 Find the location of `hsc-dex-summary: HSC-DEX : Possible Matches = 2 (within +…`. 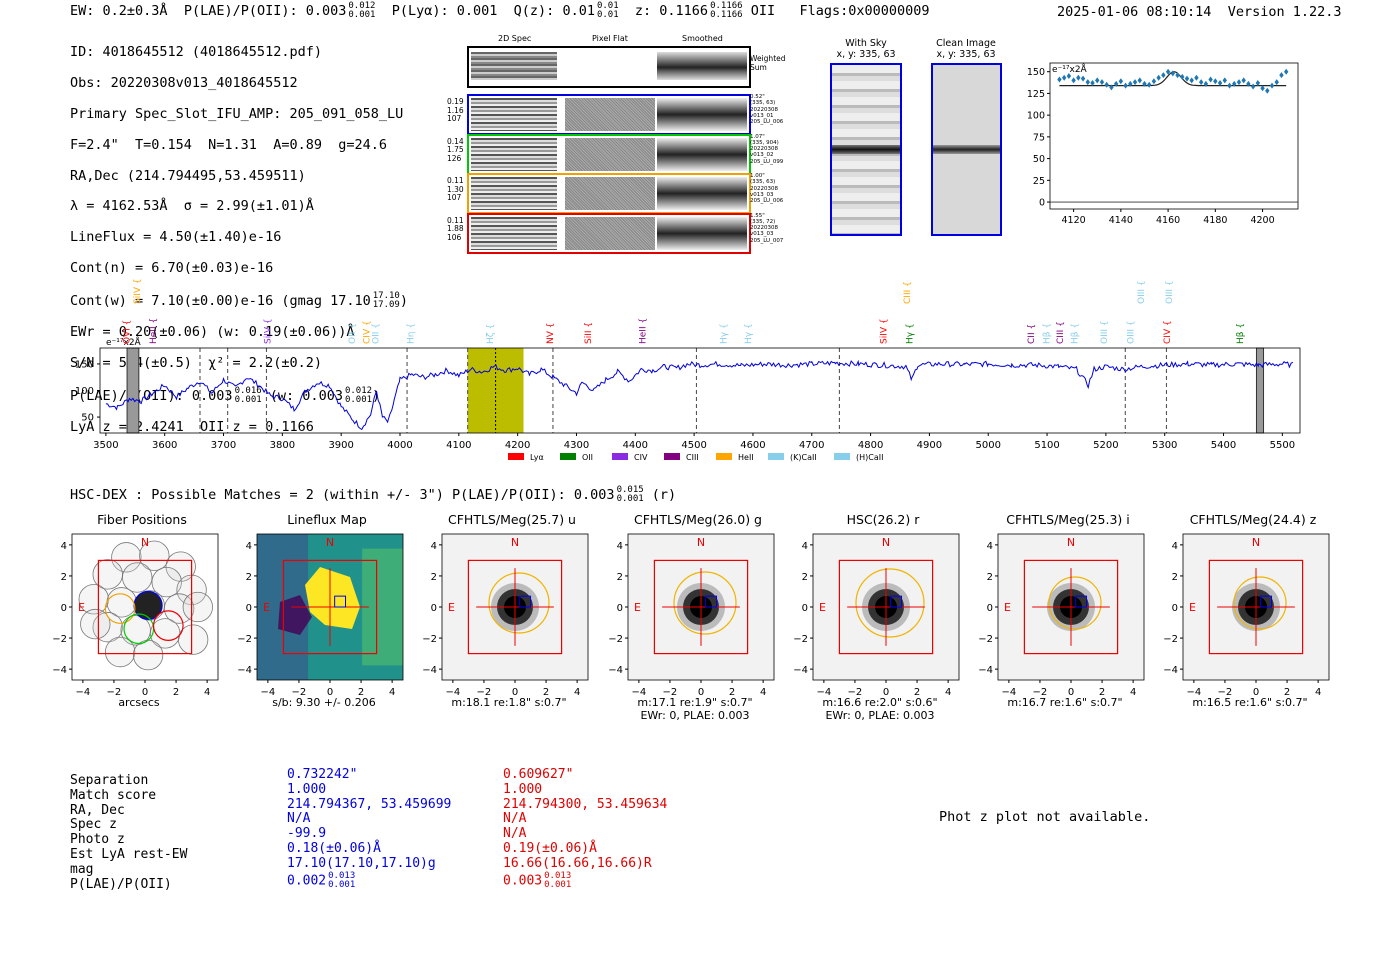

hsc-dex-summary: HSC-DEX : Possible Matches = 2 (within +… is located at coordinates (373, 495).